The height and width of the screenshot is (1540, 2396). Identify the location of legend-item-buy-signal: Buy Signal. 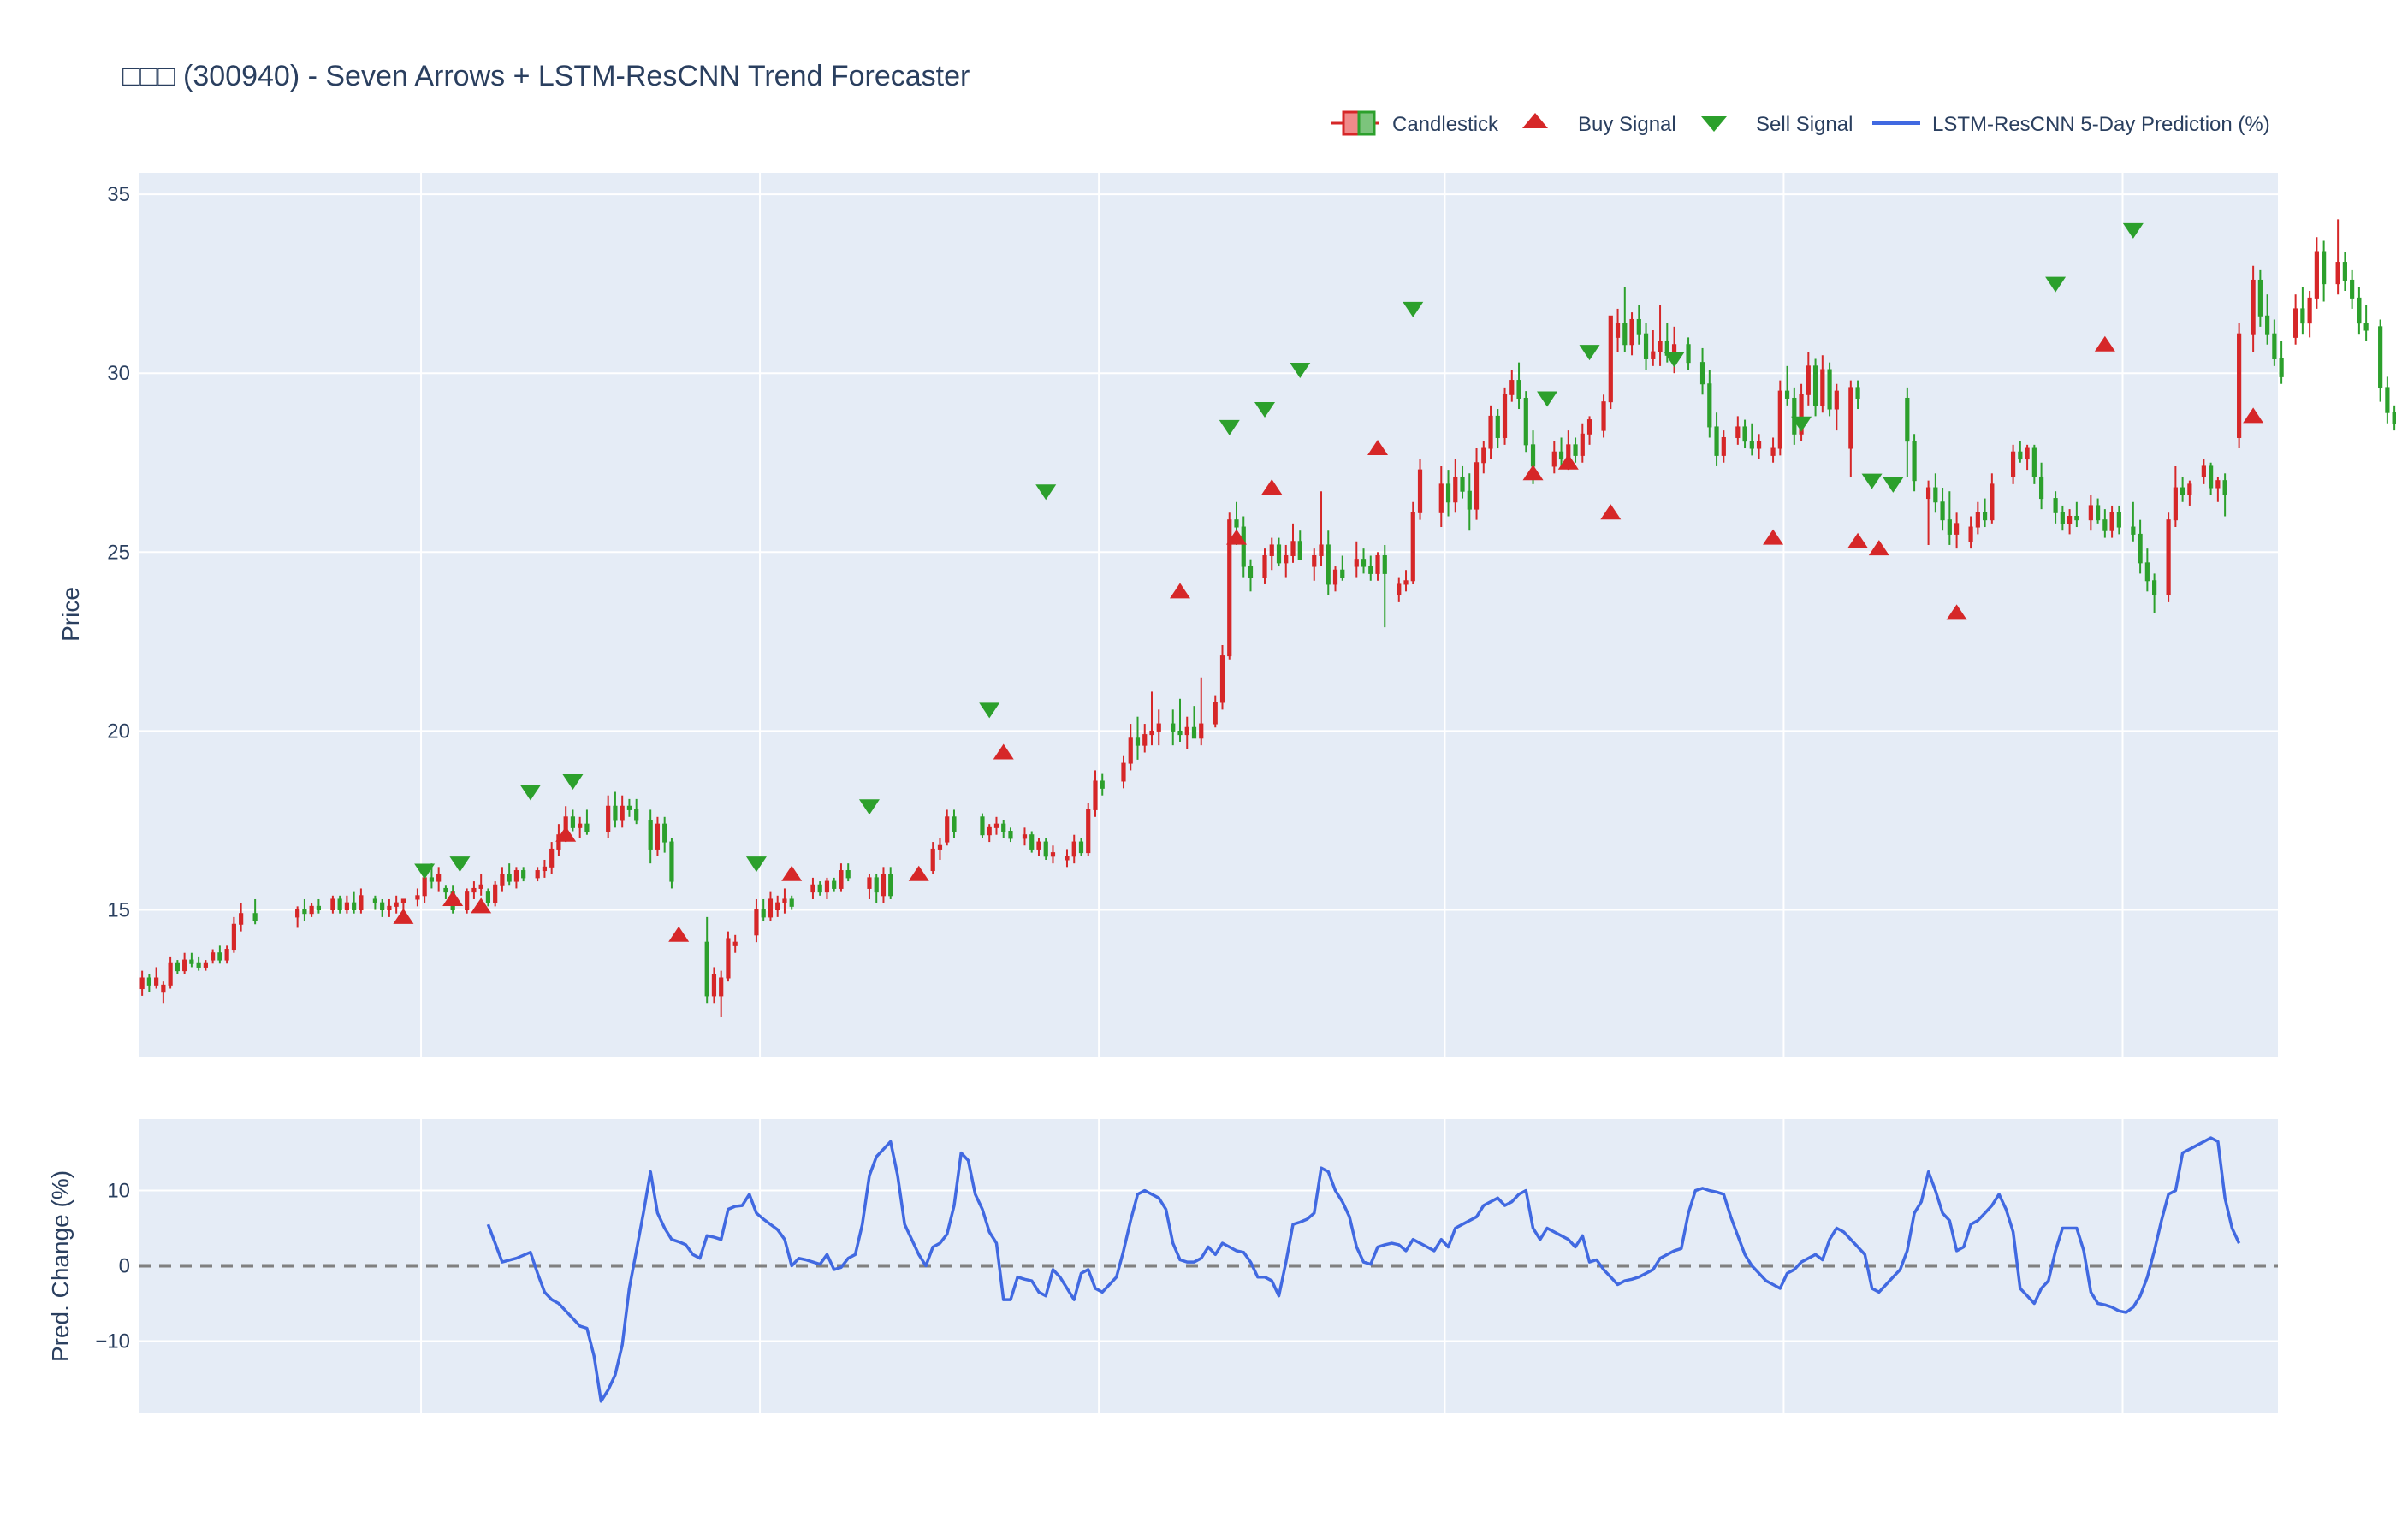
(1599, 124).